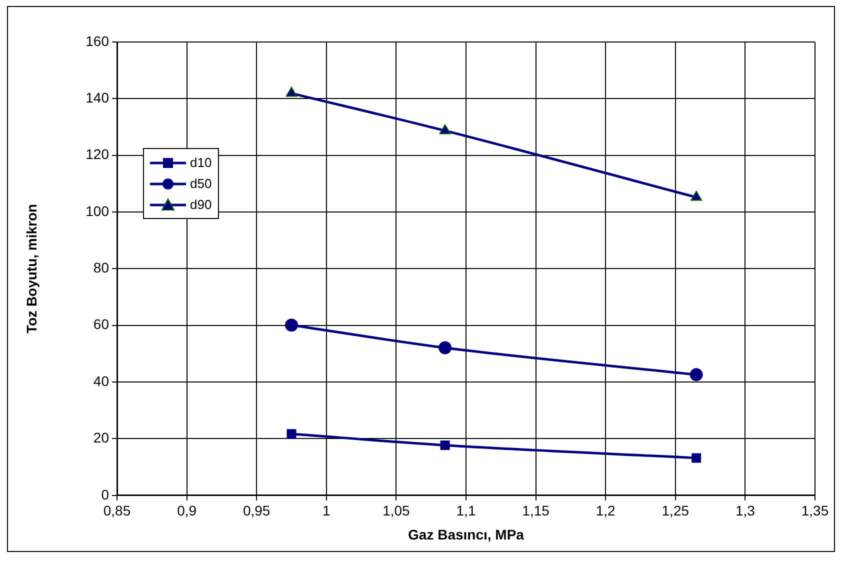 Image resolution: width=845 pixels, height=575 pixels. I want to click on x-tick-label: 0,85, so click(117, 510).